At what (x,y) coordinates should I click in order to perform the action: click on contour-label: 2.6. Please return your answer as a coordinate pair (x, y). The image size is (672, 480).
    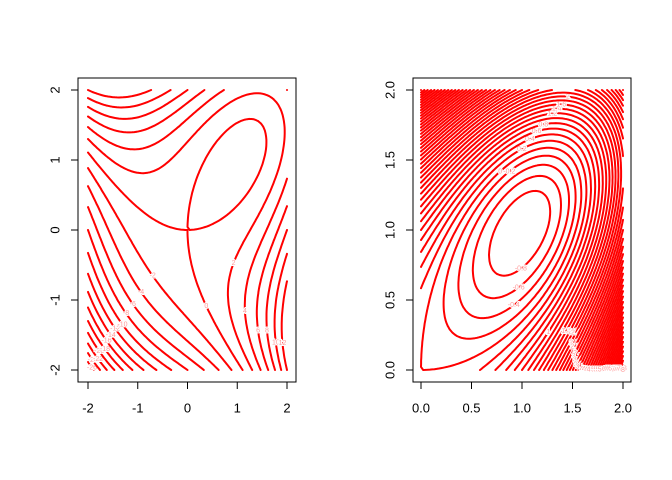
    Looking at the image, I should click on (574, 343).